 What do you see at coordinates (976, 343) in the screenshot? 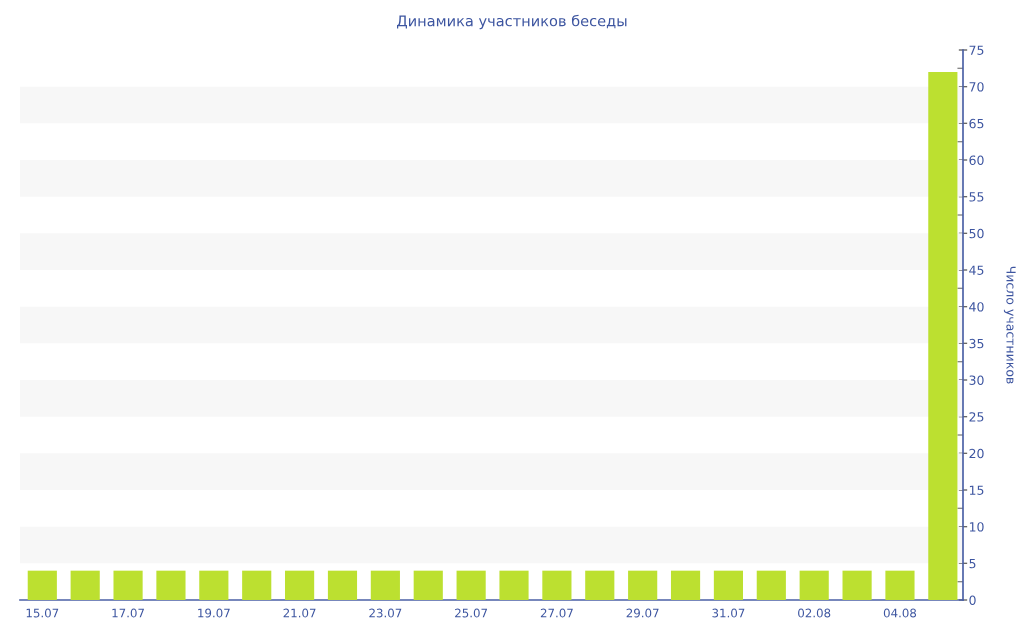
I see `y-tick-label: 35` at bounding box center [976, 343].